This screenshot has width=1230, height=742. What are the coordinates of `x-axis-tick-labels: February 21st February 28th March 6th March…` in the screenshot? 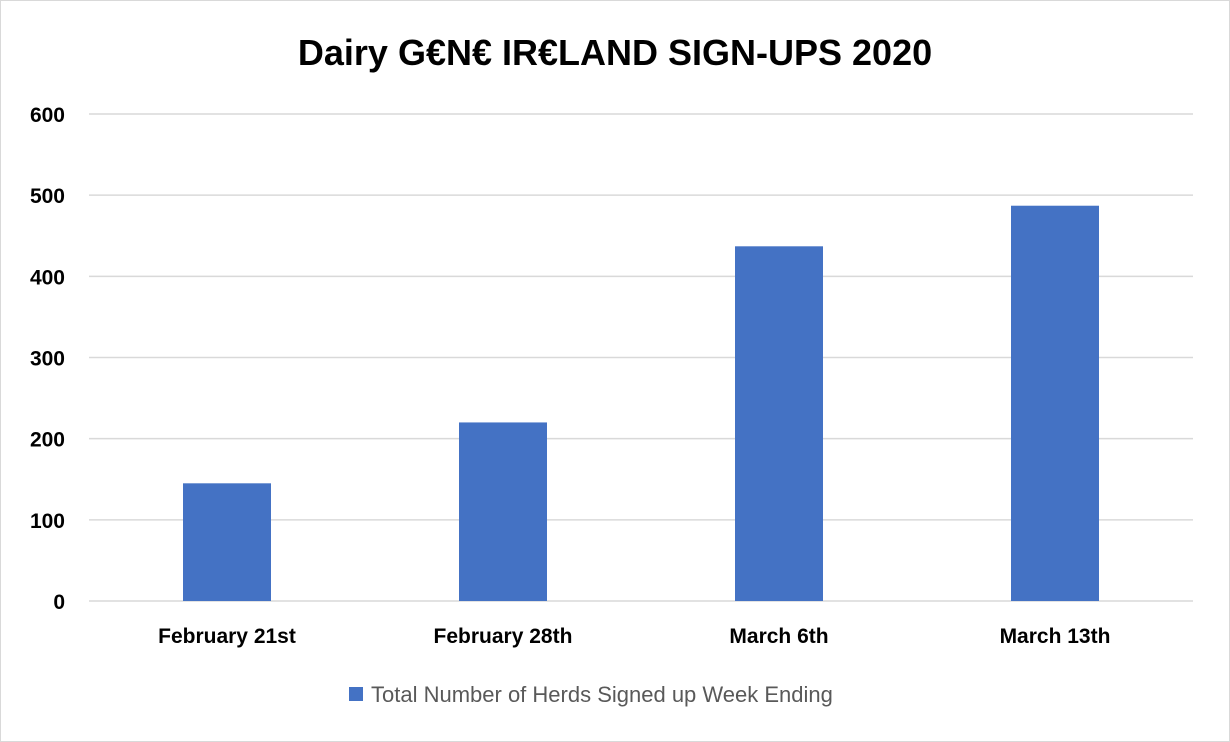 It's located at (634, 636).